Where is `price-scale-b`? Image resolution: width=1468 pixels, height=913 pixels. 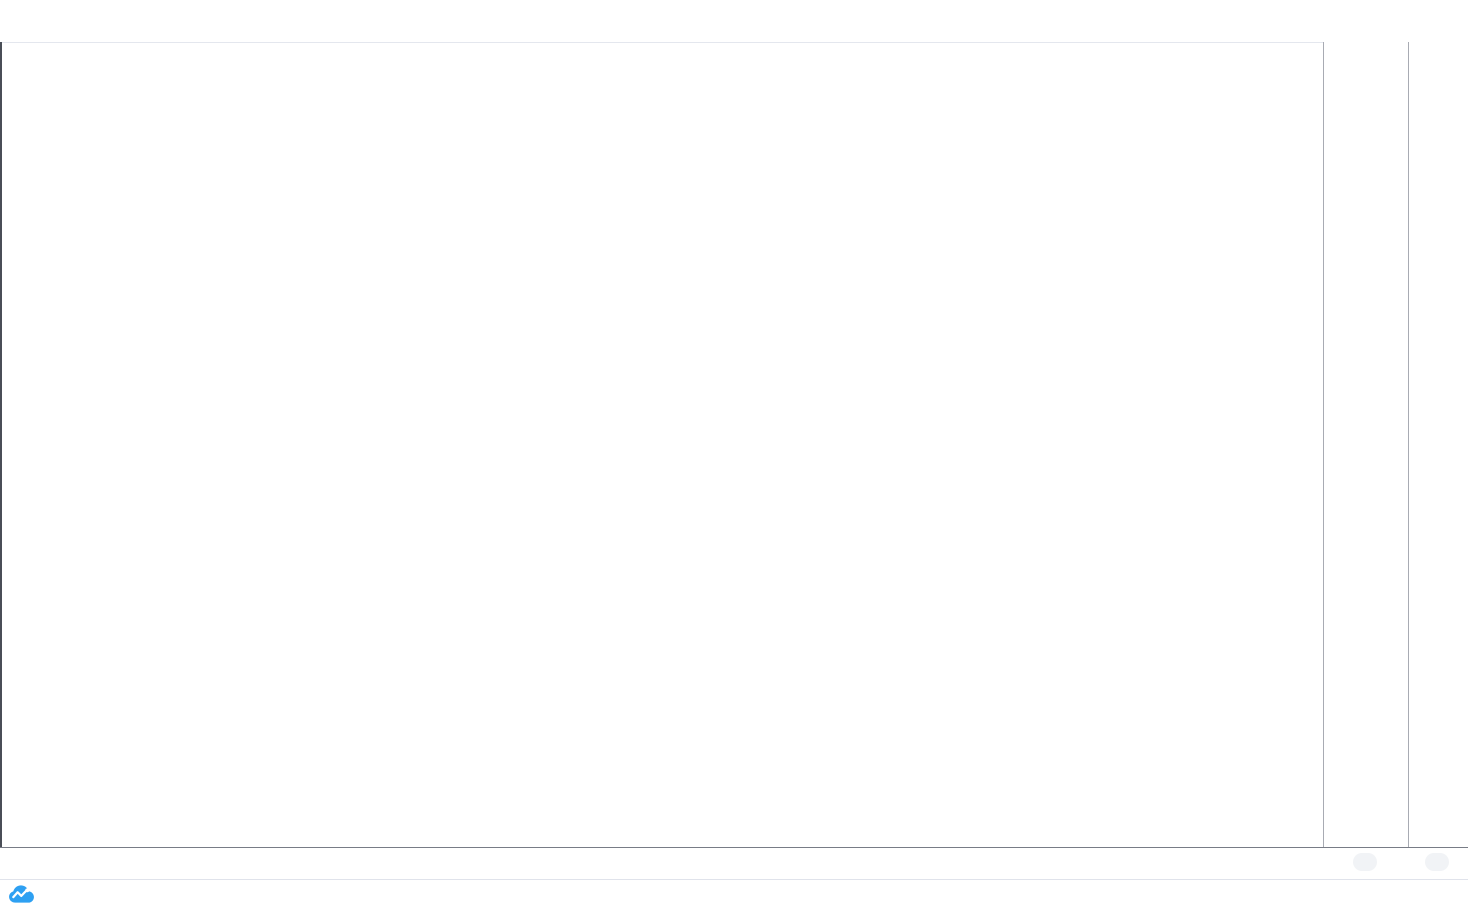 price-scale-b is located at coordinates (1438, 444).